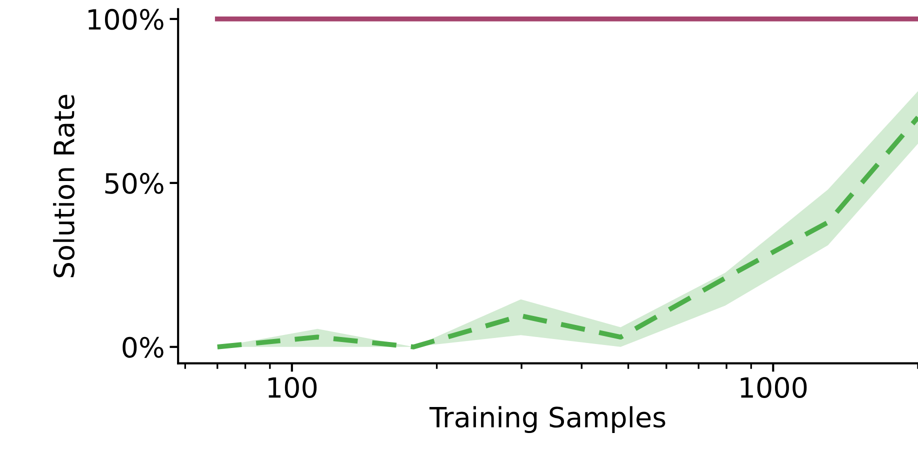  What do you see at coordinates (292, 387) in the screenshot?
I see `x-tick-label: 100` at bounding box center [292, 387].